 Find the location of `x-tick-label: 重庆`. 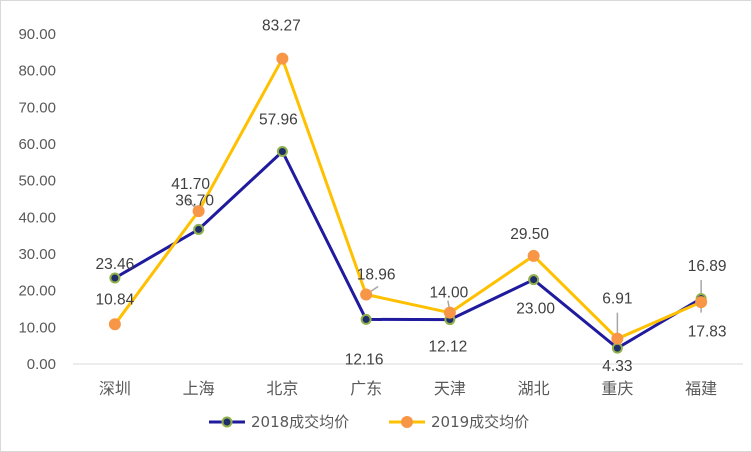

x-tick-label: 重庆 is located at coordinates (617, 388).